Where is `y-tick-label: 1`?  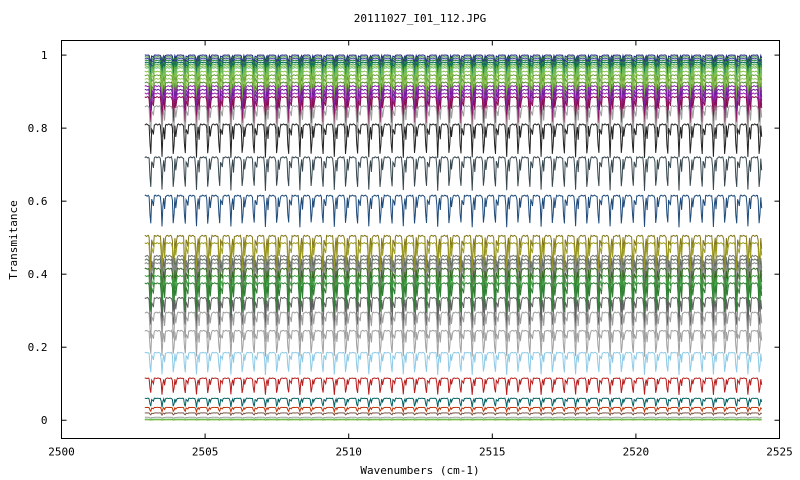 y-tick-label: 1 is located at coordinates (44, 55).